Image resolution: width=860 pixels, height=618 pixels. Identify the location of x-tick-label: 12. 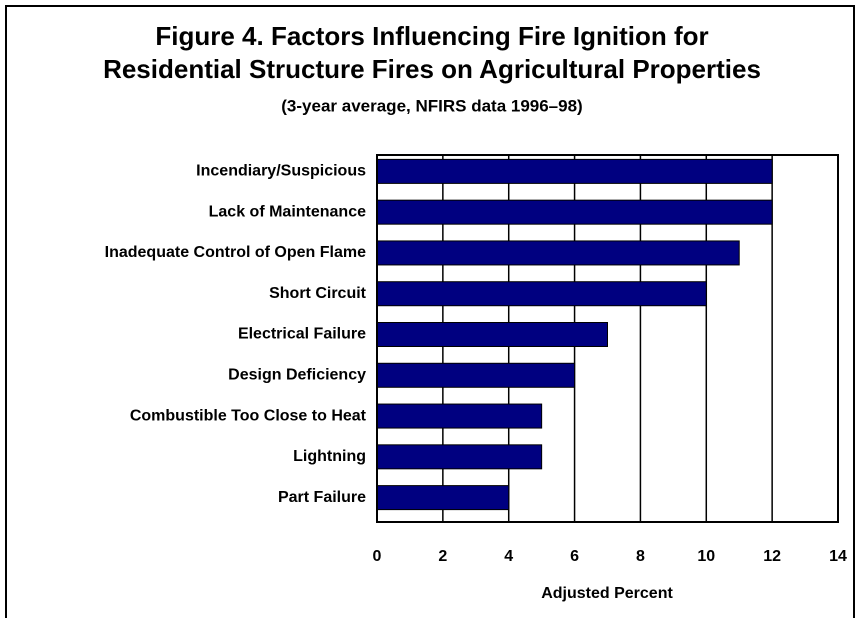
(772, 556).